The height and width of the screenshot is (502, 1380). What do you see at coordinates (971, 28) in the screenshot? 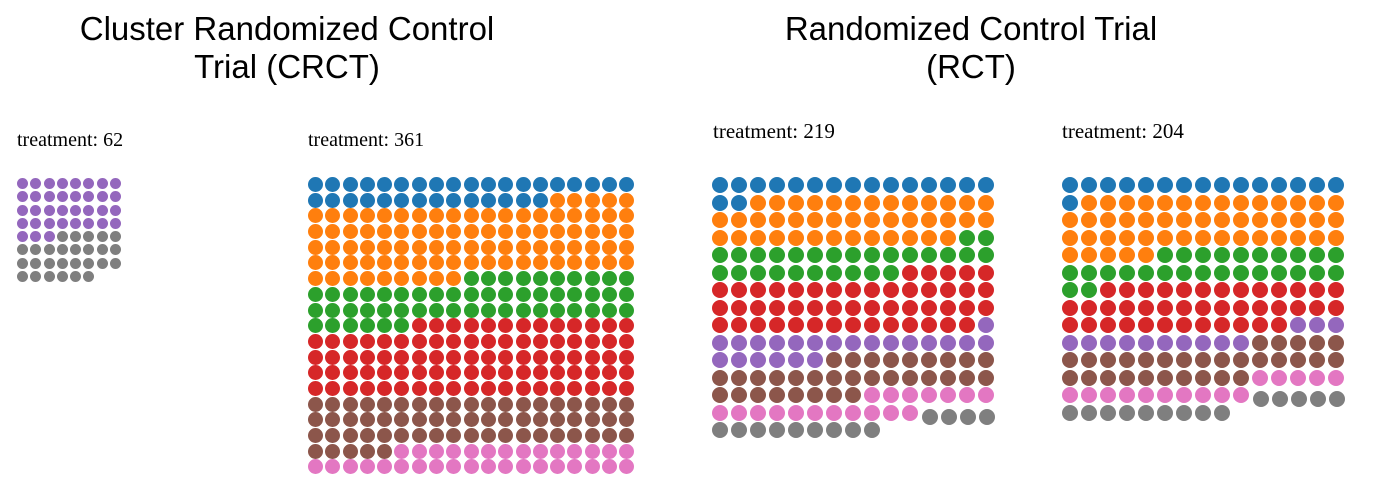
I see `rct-title-line-1: Randomized Control Trial` at bounding box center [971, 28].